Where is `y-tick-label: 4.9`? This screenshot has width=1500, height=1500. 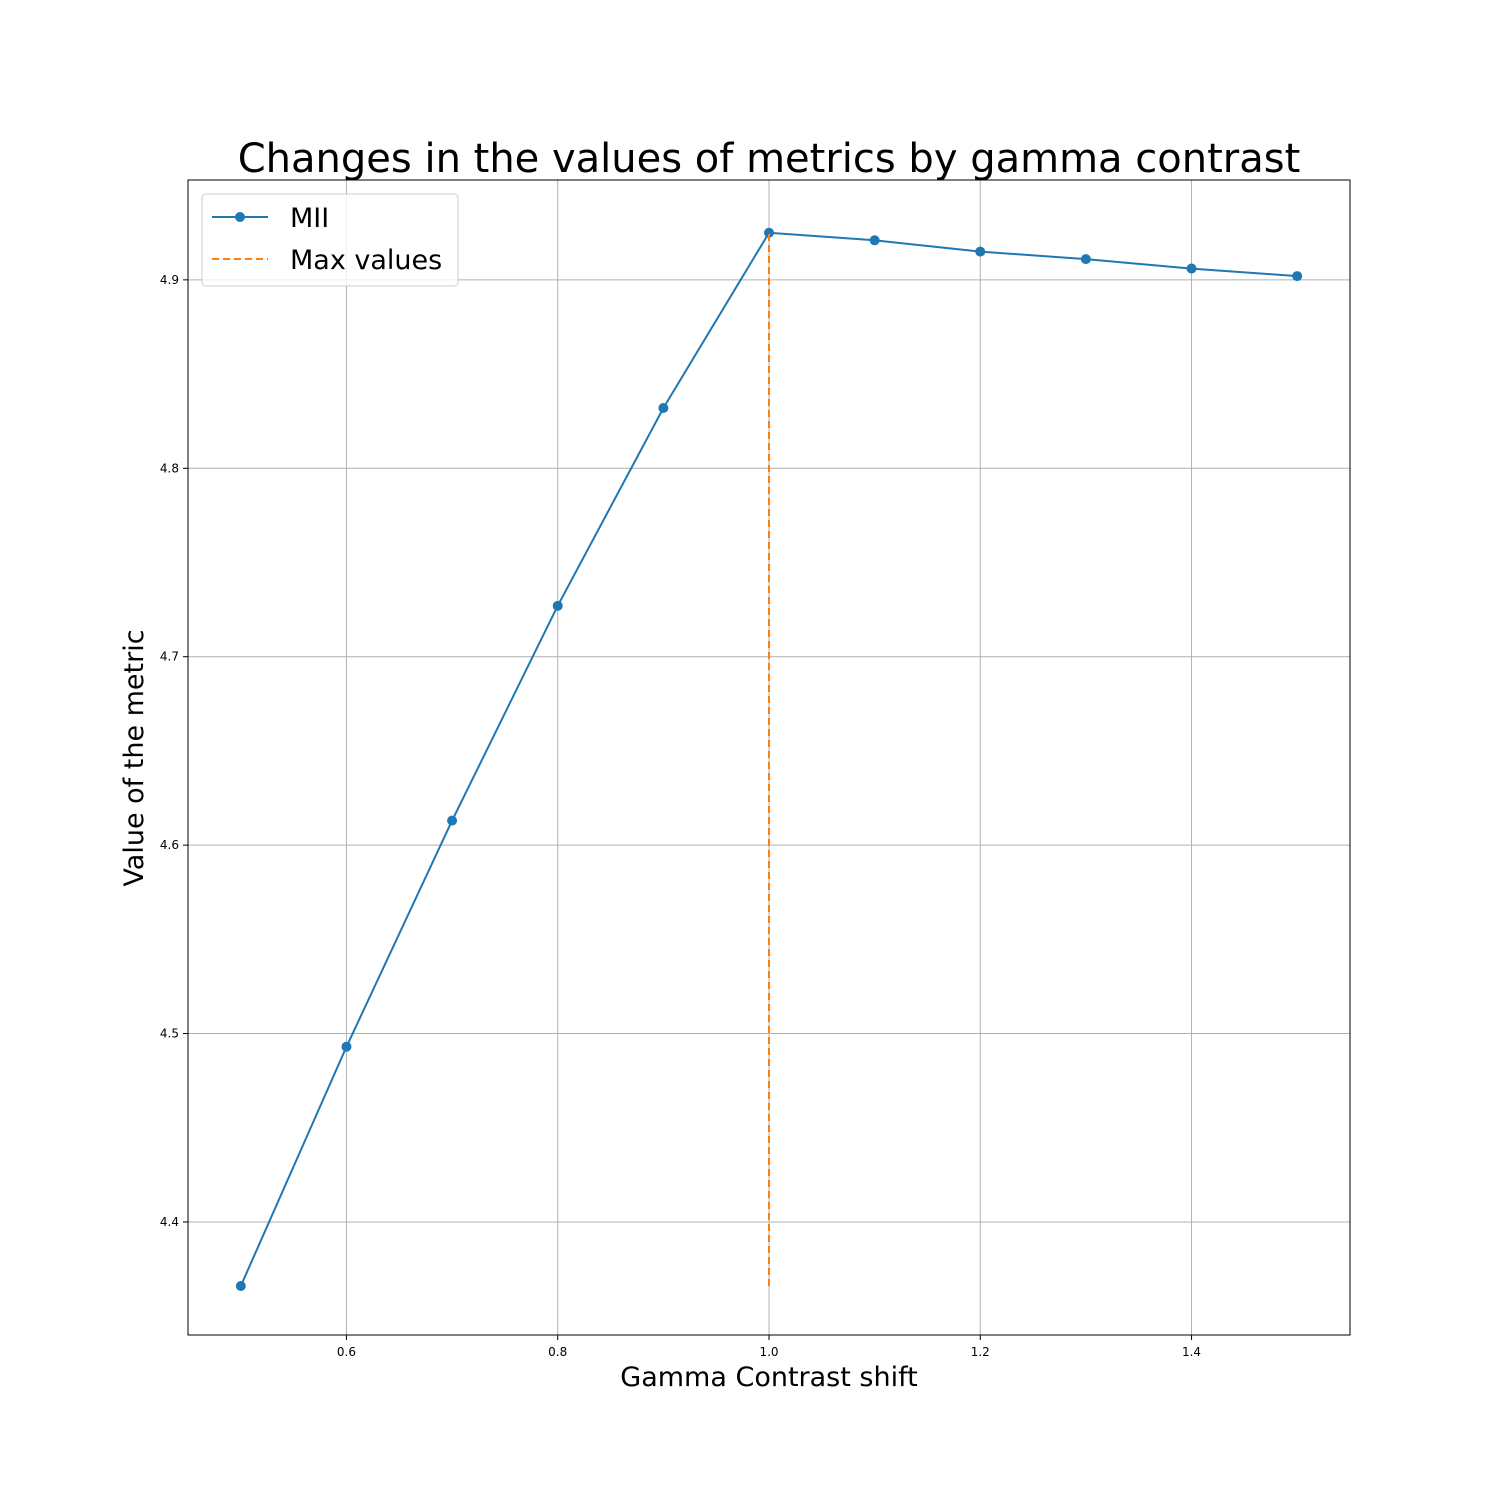 y-tick-label: 4.9 is located at coordinates (169, 280).